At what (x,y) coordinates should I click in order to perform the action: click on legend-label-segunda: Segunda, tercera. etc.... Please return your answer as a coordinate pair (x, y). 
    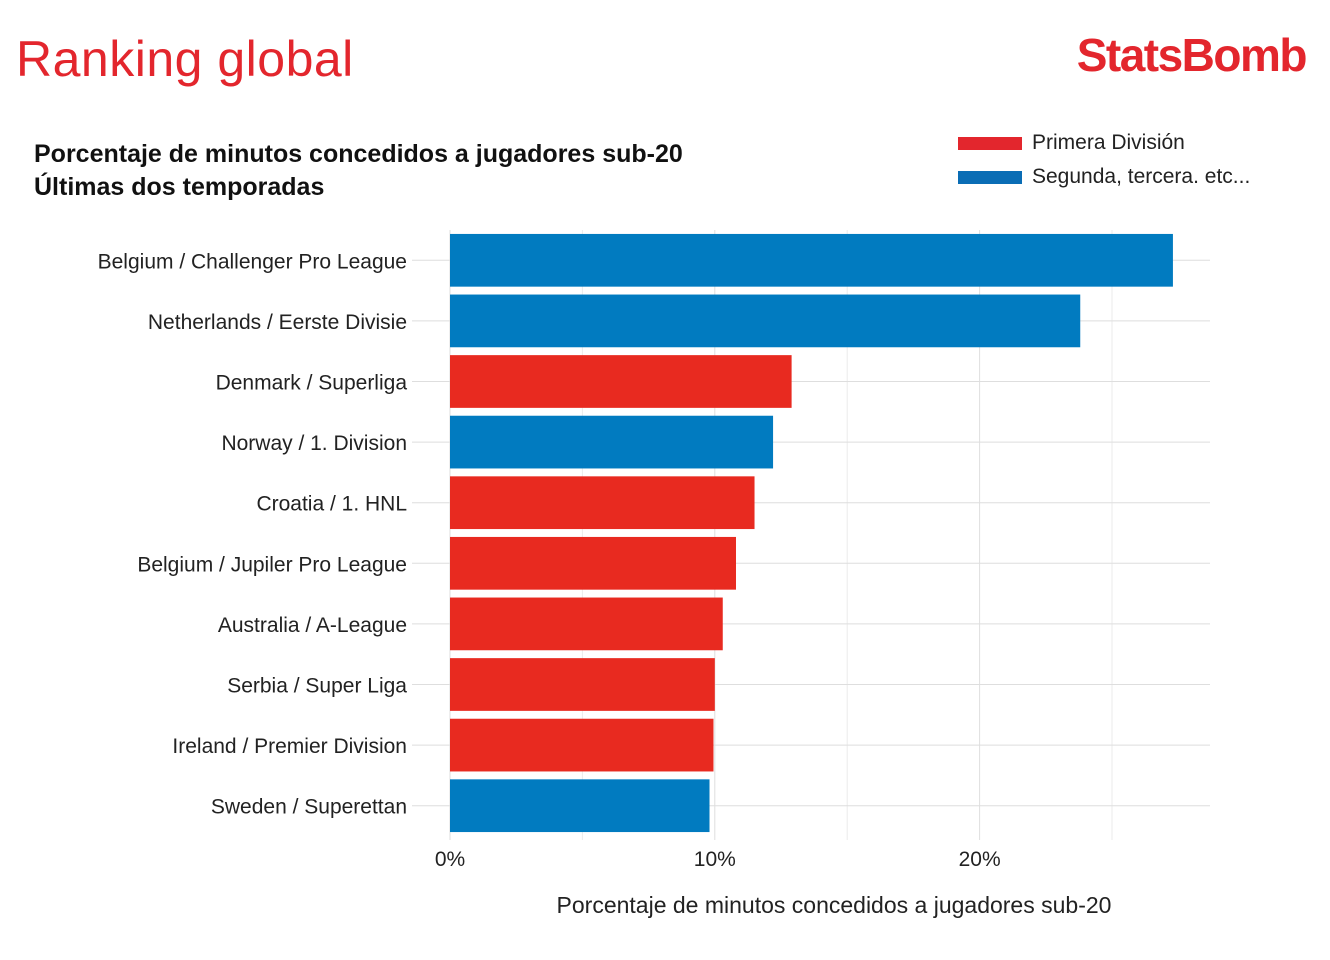
    Looking at the image, I should click on (1141, 176).